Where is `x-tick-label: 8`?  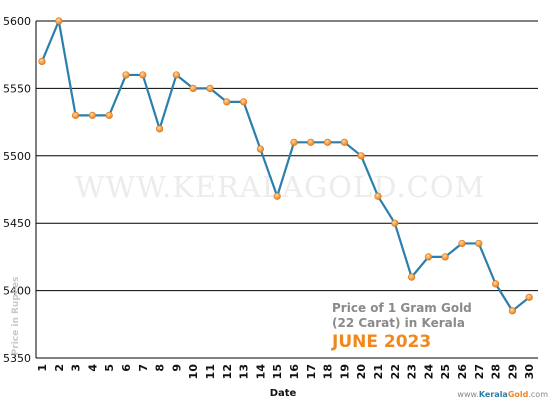 x-tick-label: 8 is located at coordinates (160, 368).